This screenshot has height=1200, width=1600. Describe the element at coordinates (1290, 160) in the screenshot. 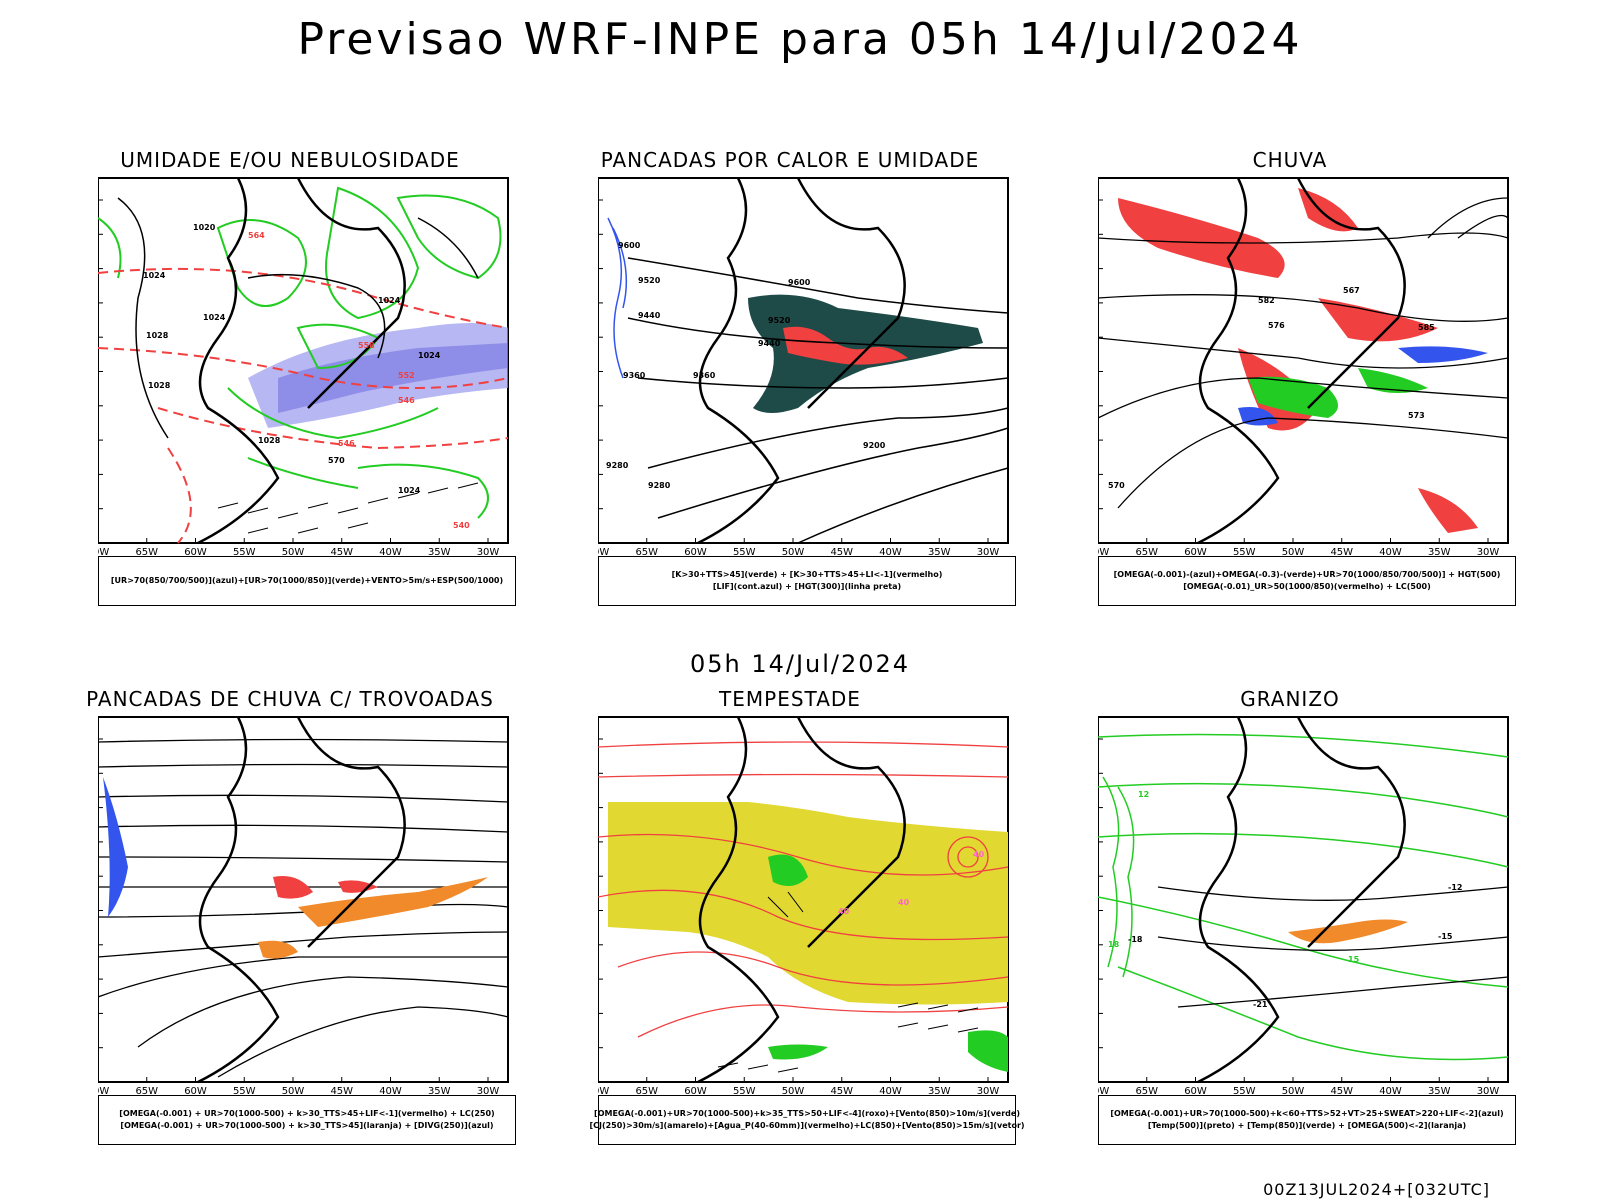

I see `panel-title: CHUVA` at that location.